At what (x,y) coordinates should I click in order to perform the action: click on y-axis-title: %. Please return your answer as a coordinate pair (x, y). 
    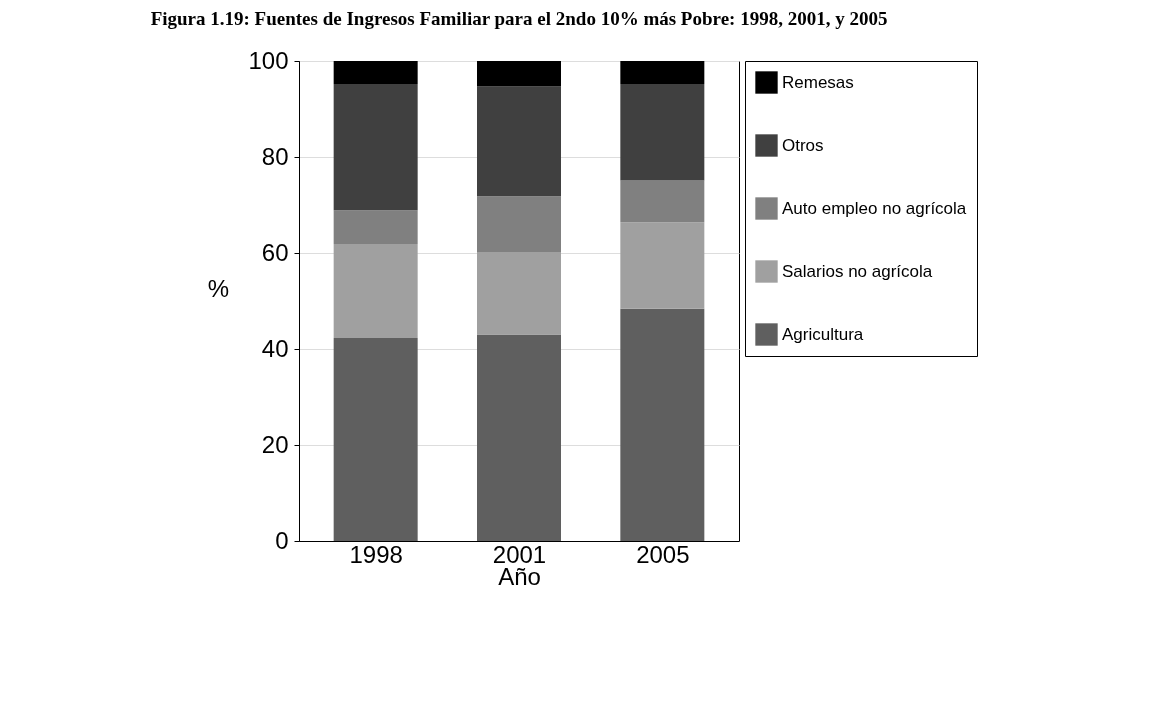
    Looking at the image, I should click on (218, 288).